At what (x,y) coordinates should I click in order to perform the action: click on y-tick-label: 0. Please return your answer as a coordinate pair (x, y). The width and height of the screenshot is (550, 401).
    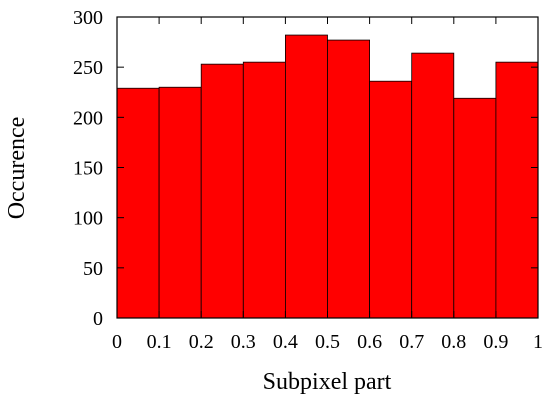
    Looking at the image, I should click on (98, 319).